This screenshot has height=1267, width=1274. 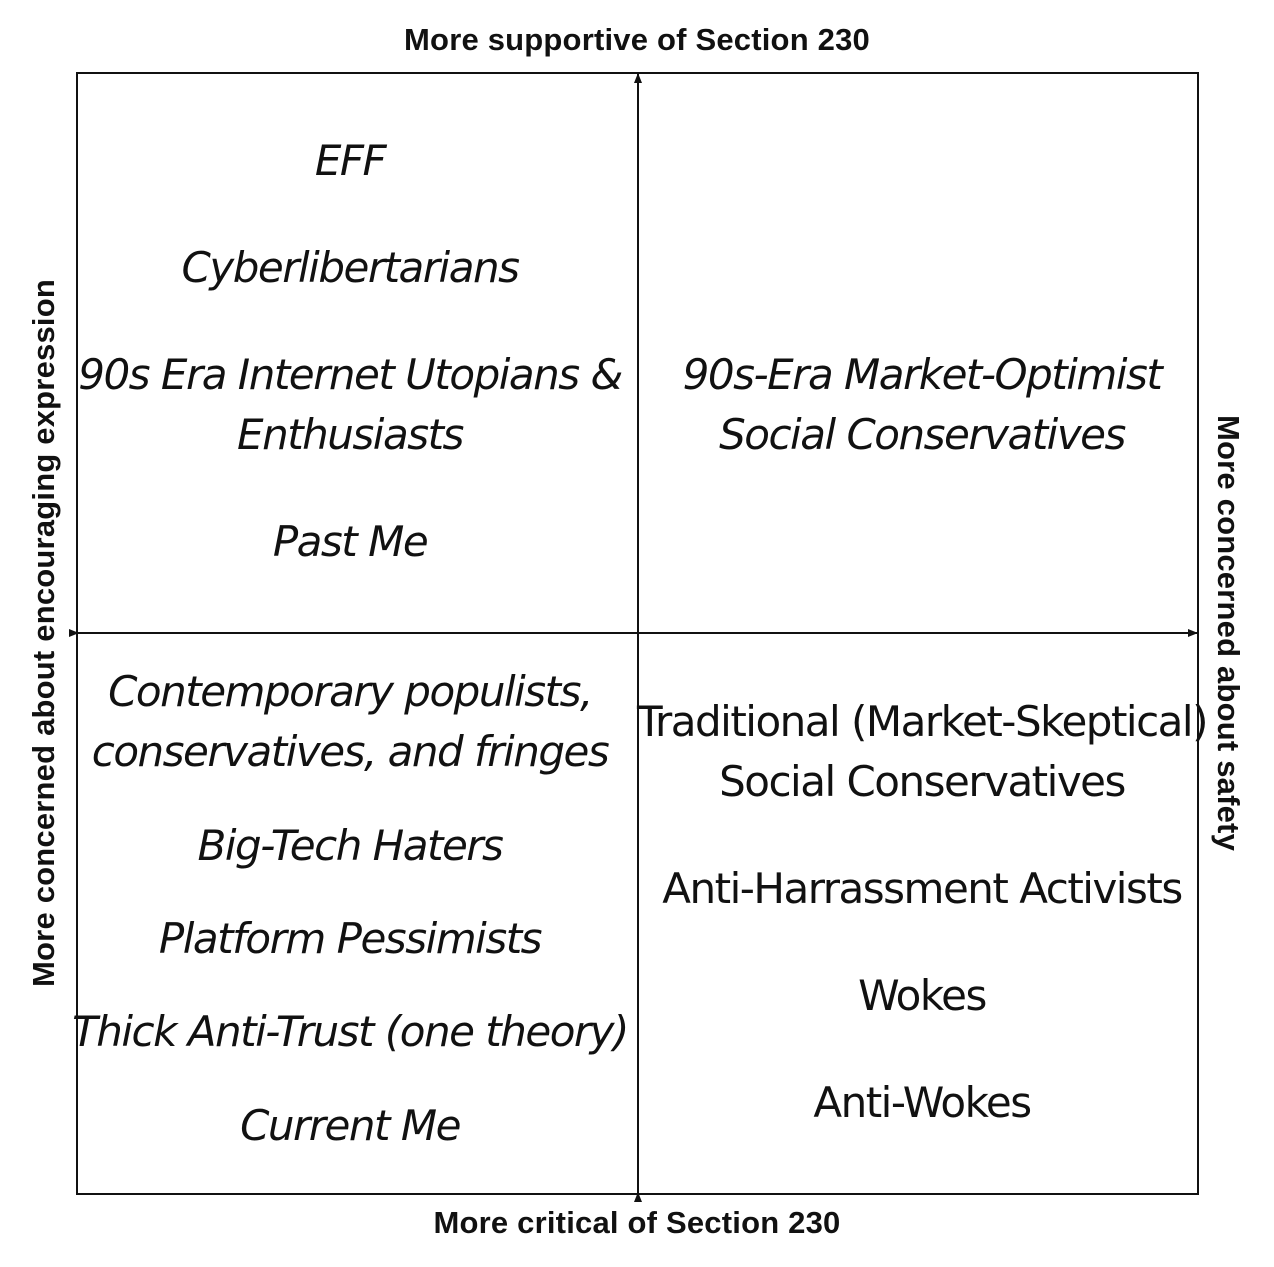 I want to click on item-line: Enthusiasts, so click(x=350, y=434).